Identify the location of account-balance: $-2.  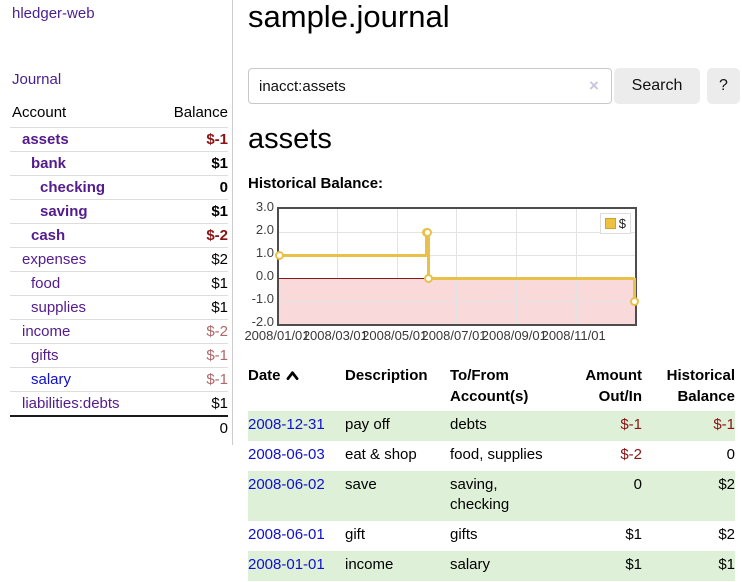
(191, 331).